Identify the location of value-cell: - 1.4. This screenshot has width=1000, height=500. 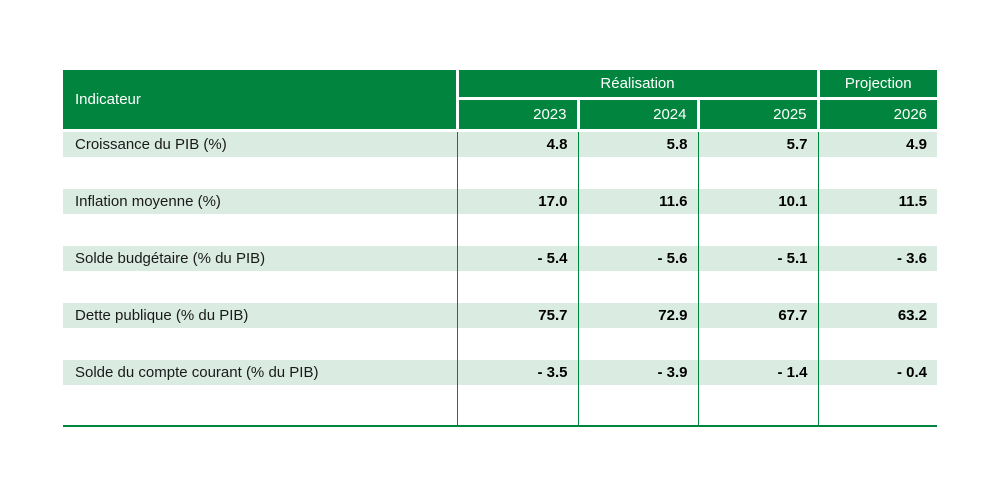
(758, 372).